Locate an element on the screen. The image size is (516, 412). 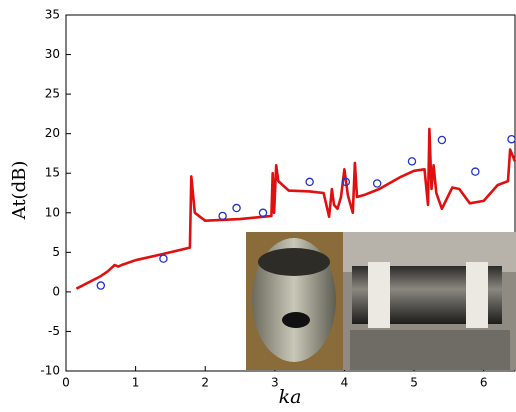
y-tick-label: -10 is located at coordinates (50, 371).